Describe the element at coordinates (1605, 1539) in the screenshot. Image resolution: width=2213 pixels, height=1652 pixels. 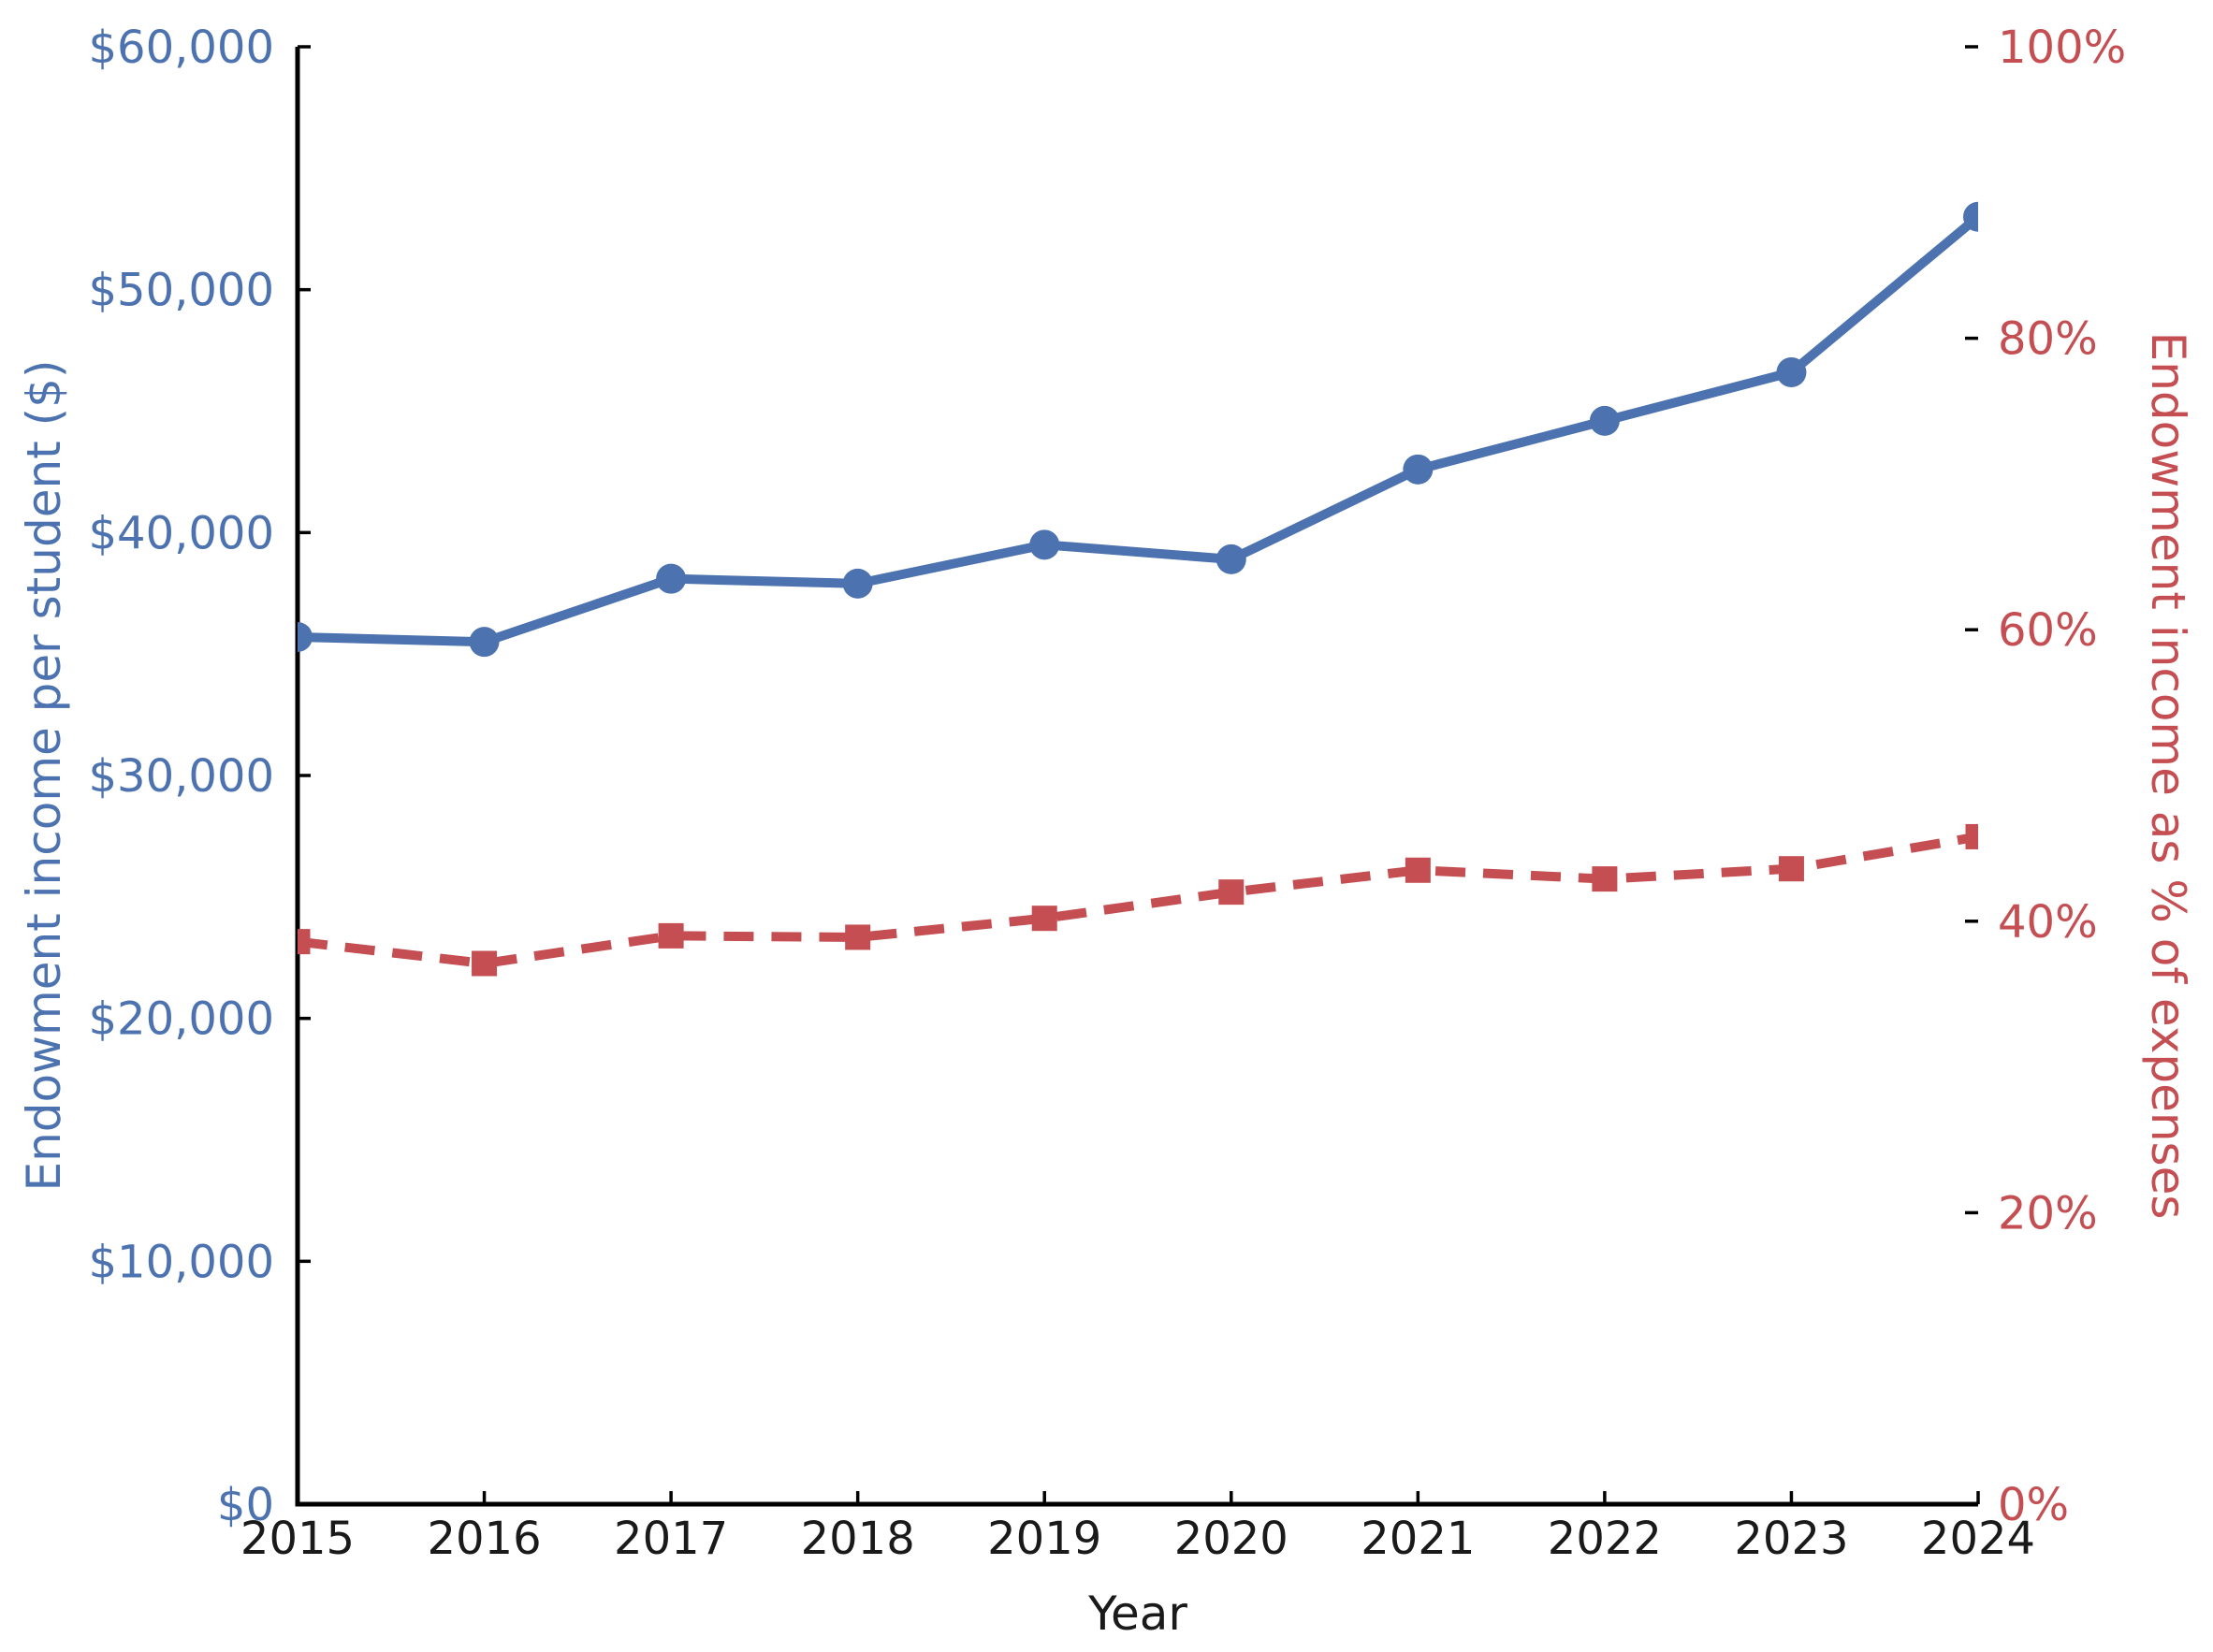
I see `x-tick-label: 2022` at that location.